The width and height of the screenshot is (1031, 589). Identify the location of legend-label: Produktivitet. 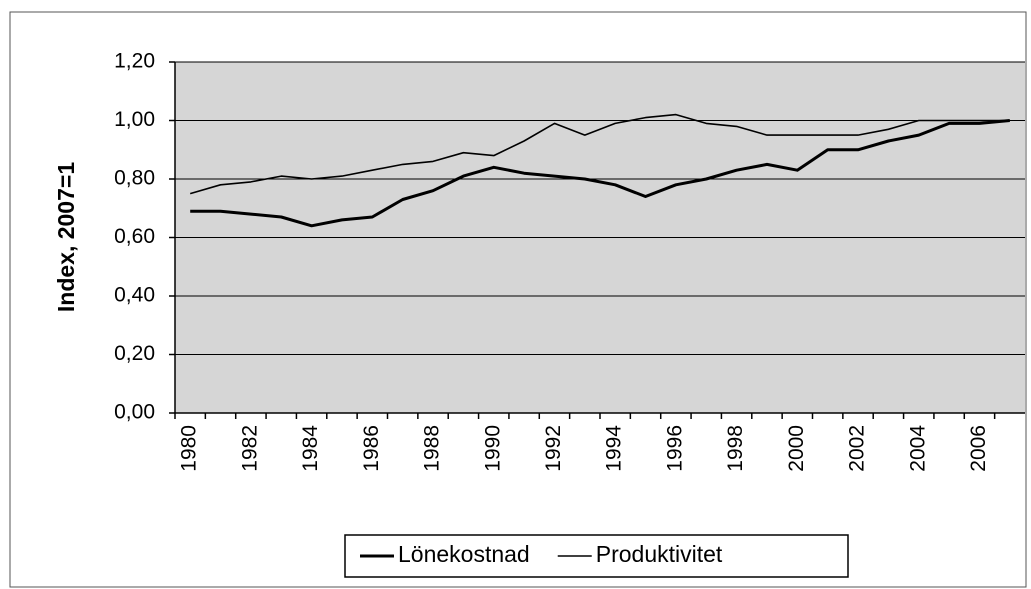
(659, 554).